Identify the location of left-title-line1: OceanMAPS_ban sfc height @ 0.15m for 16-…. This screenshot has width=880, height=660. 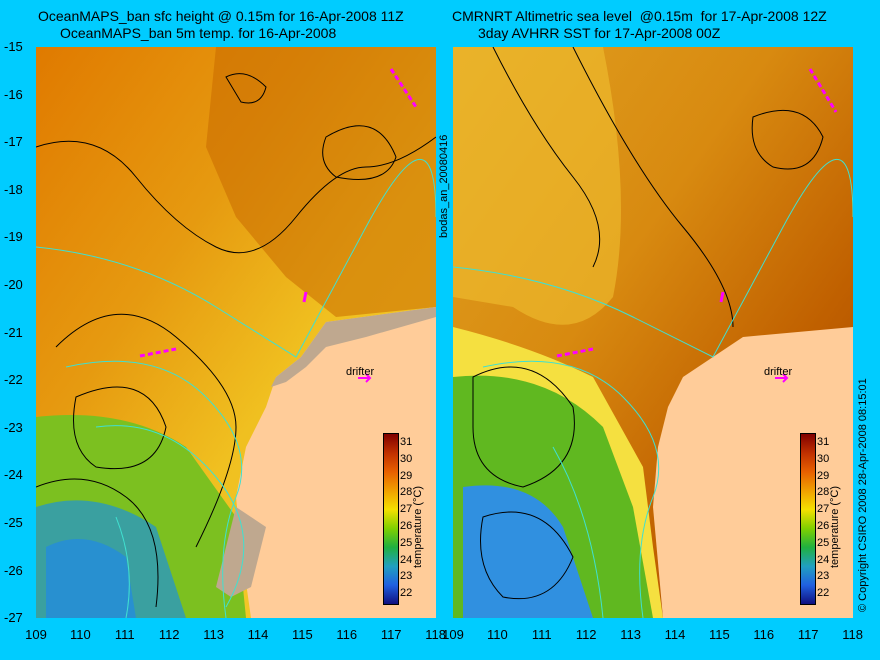
(221, 16).